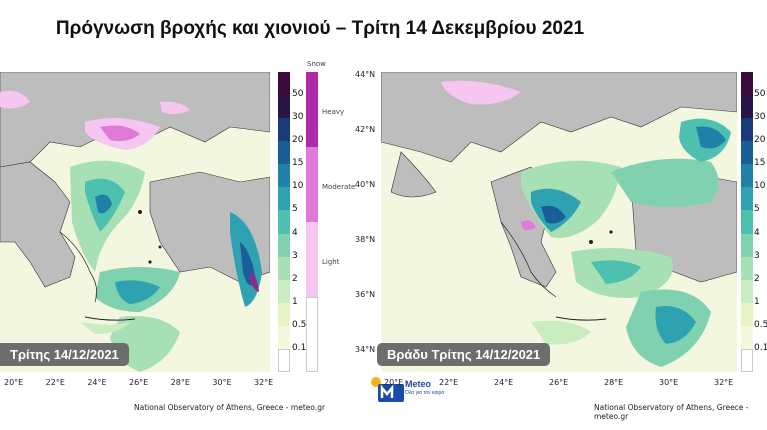 The height and width of the screenshot is (430, 767). I want to click on lat-tick-label: 38°N, so click(365, 239).